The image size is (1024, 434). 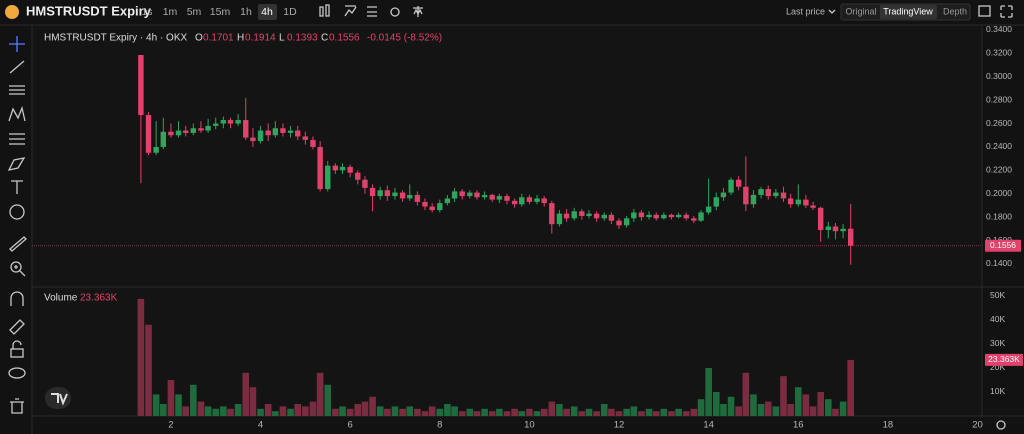 What do you see at coordinates (115, 38) in the screenshot?
I see `legend-title: HMSTRUSDT Expiry · 4h · OKX` at bounding box center [115, 38].